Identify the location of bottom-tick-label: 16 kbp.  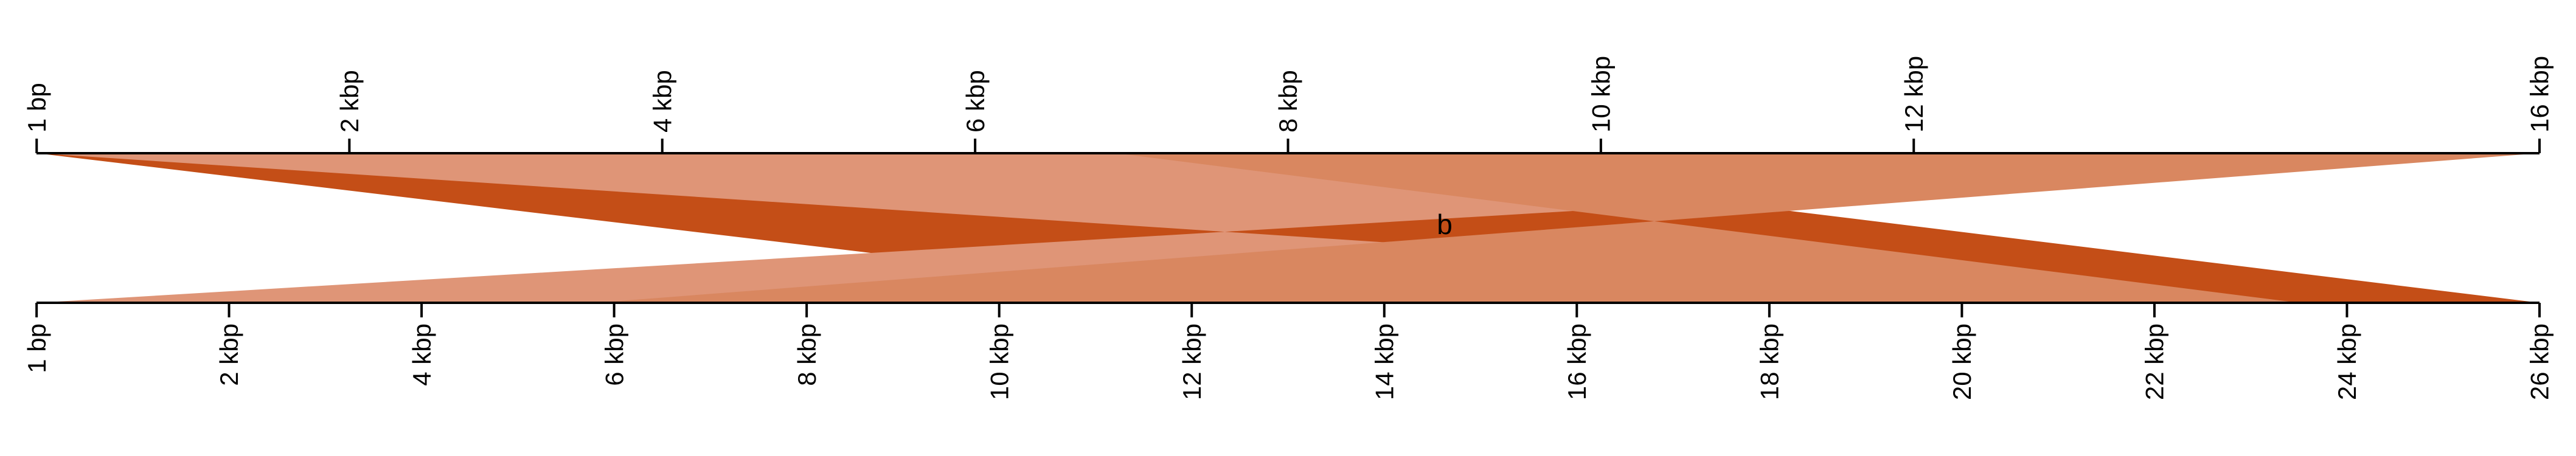
(1577, 361).